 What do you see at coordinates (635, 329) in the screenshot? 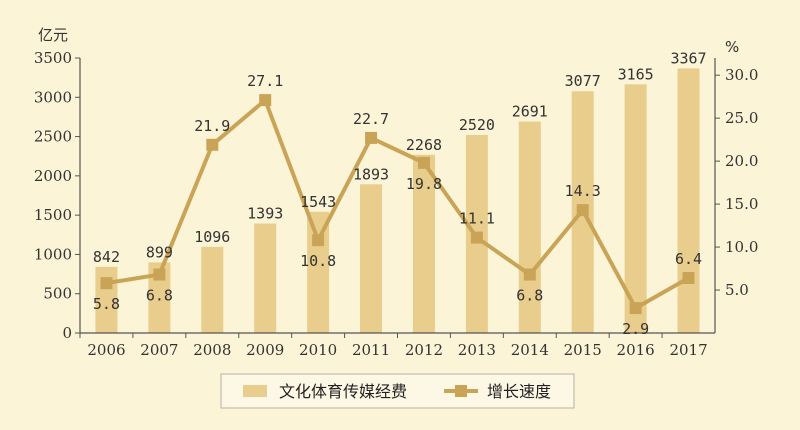
I see `growth-value-label: 2.9` at bounding box center [635, 329].